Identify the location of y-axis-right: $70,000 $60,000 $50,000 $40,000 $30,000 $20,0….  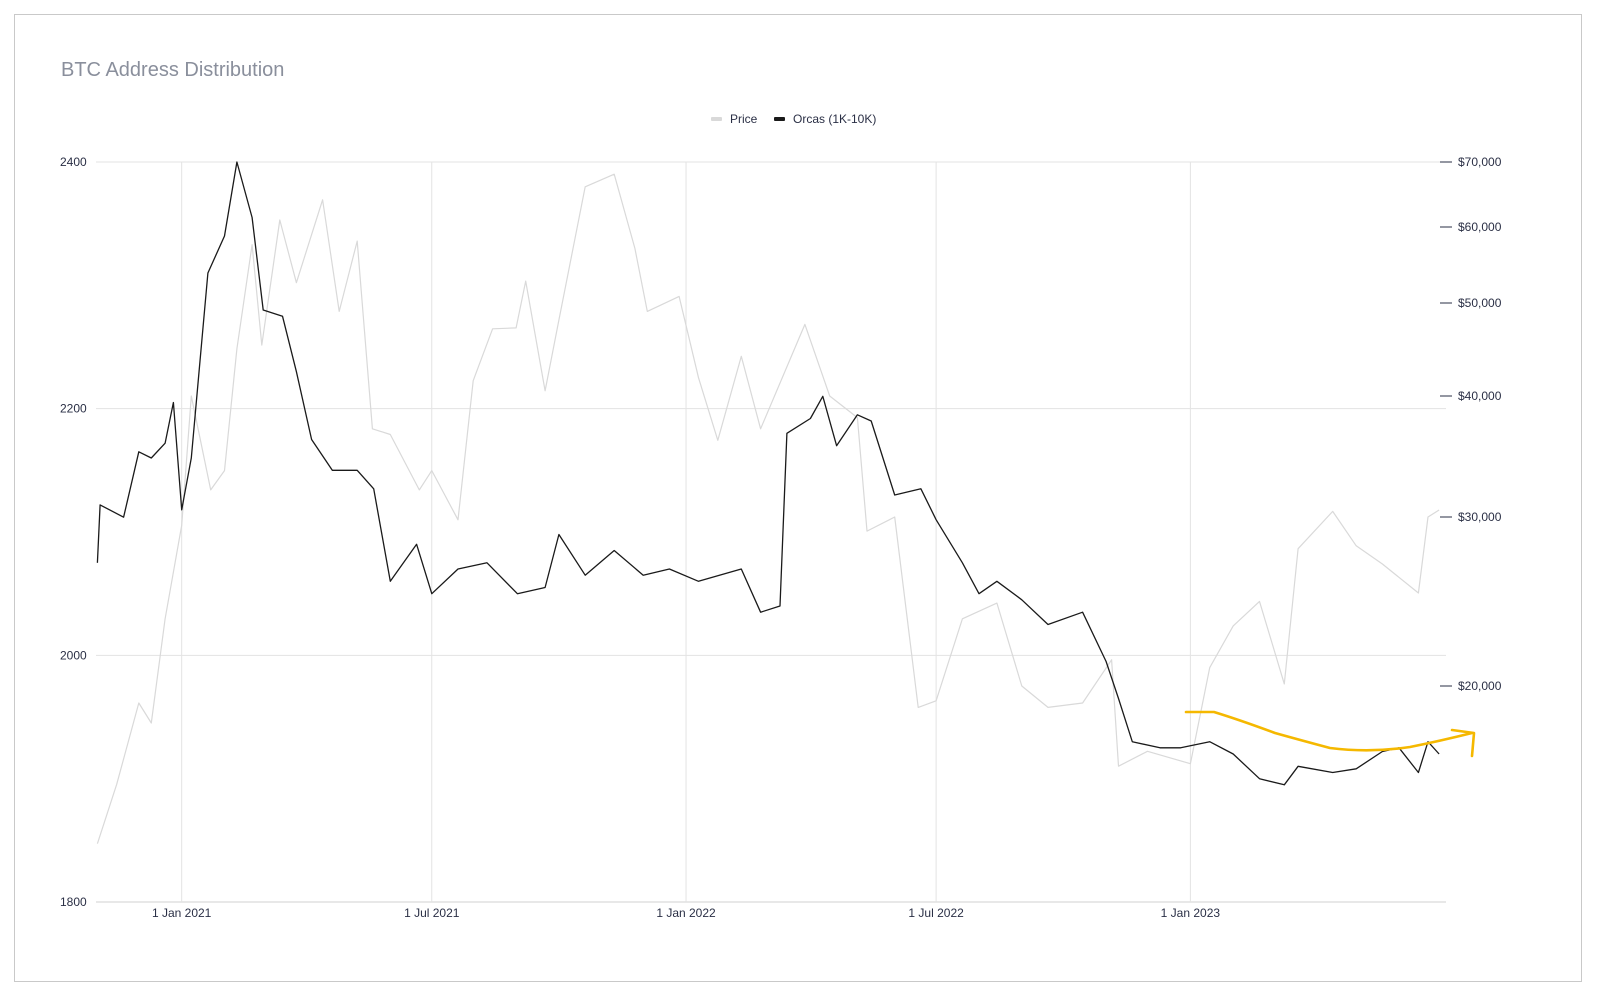
(1471, 424).